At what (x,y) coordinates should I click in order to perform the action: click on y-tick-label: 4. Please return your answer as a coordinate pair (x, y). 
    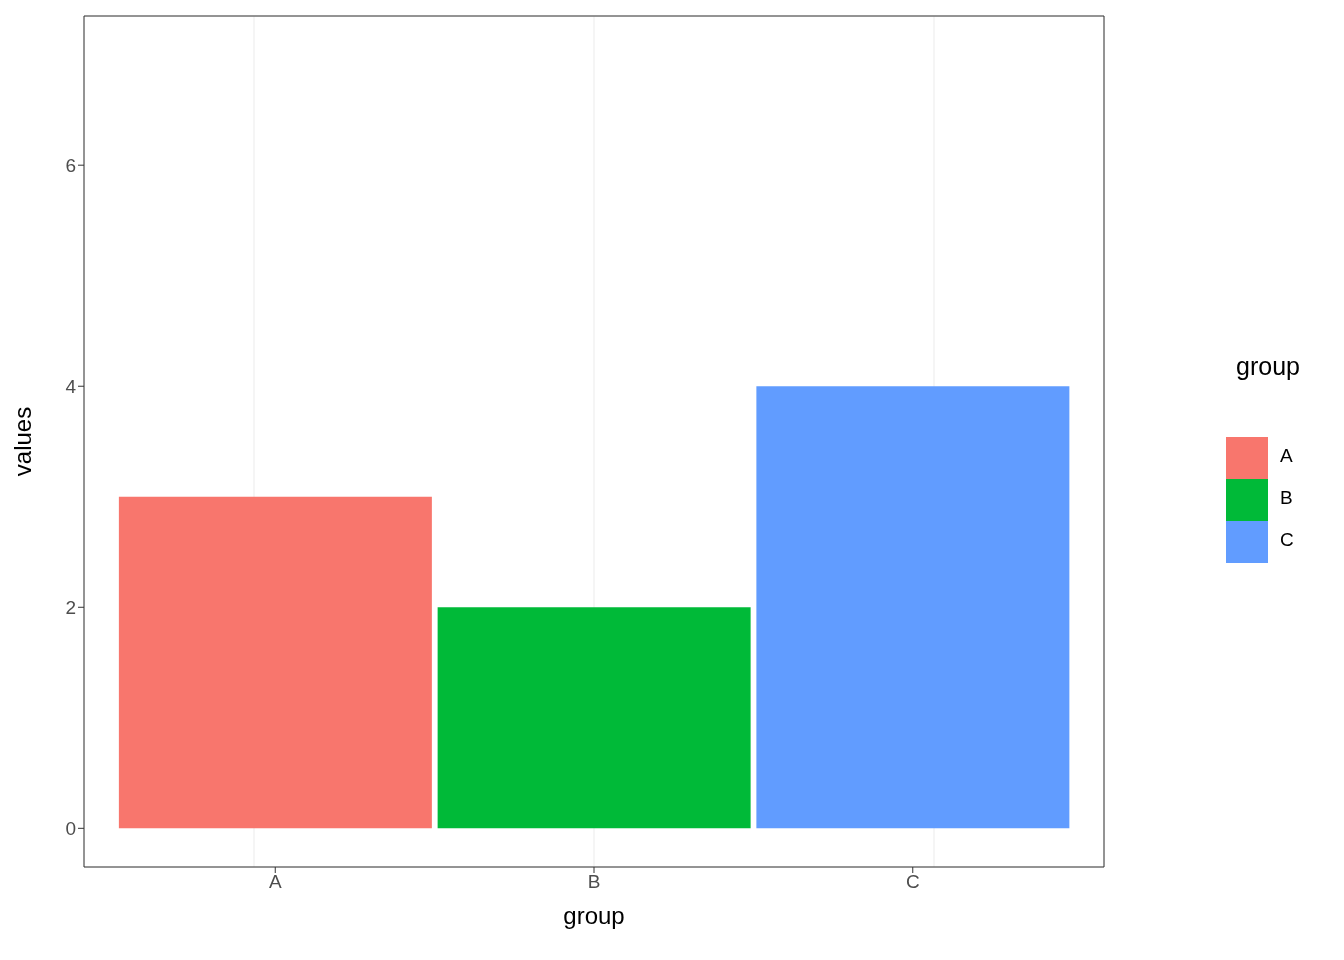
    Looking at the image, I should click on (71, 386).